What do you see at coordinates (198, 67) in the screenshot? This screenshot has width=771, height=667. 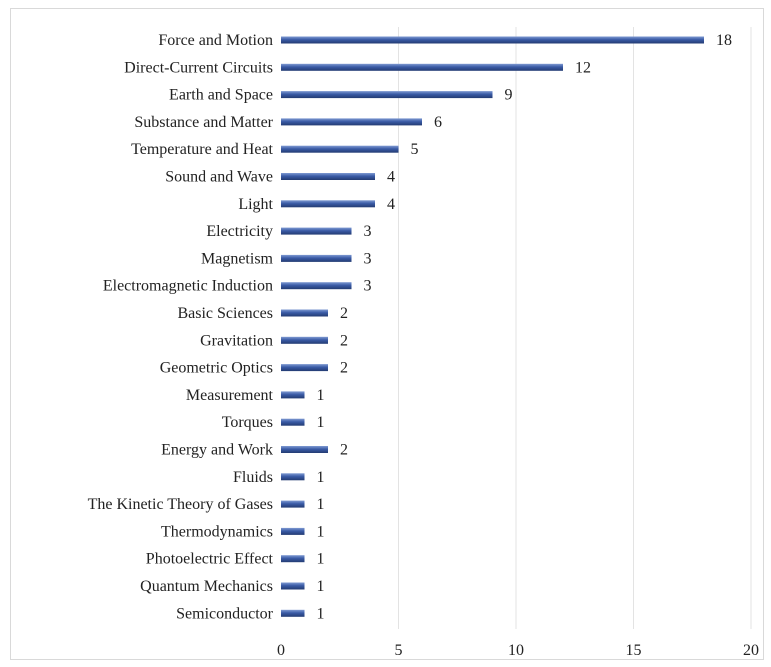 I see `category-label: Direct-Current Circuits` at bounding box center [198, 67].